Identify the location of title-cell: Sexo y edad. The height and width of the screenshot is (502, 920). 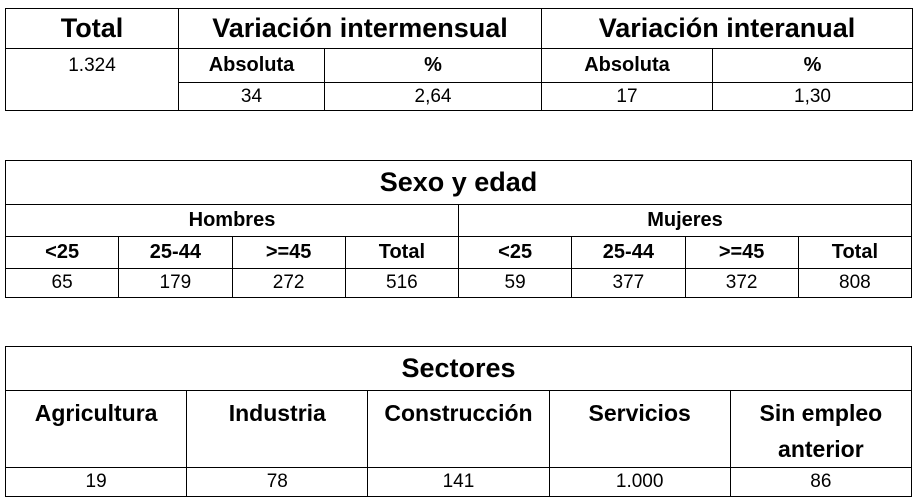
(458, 182).